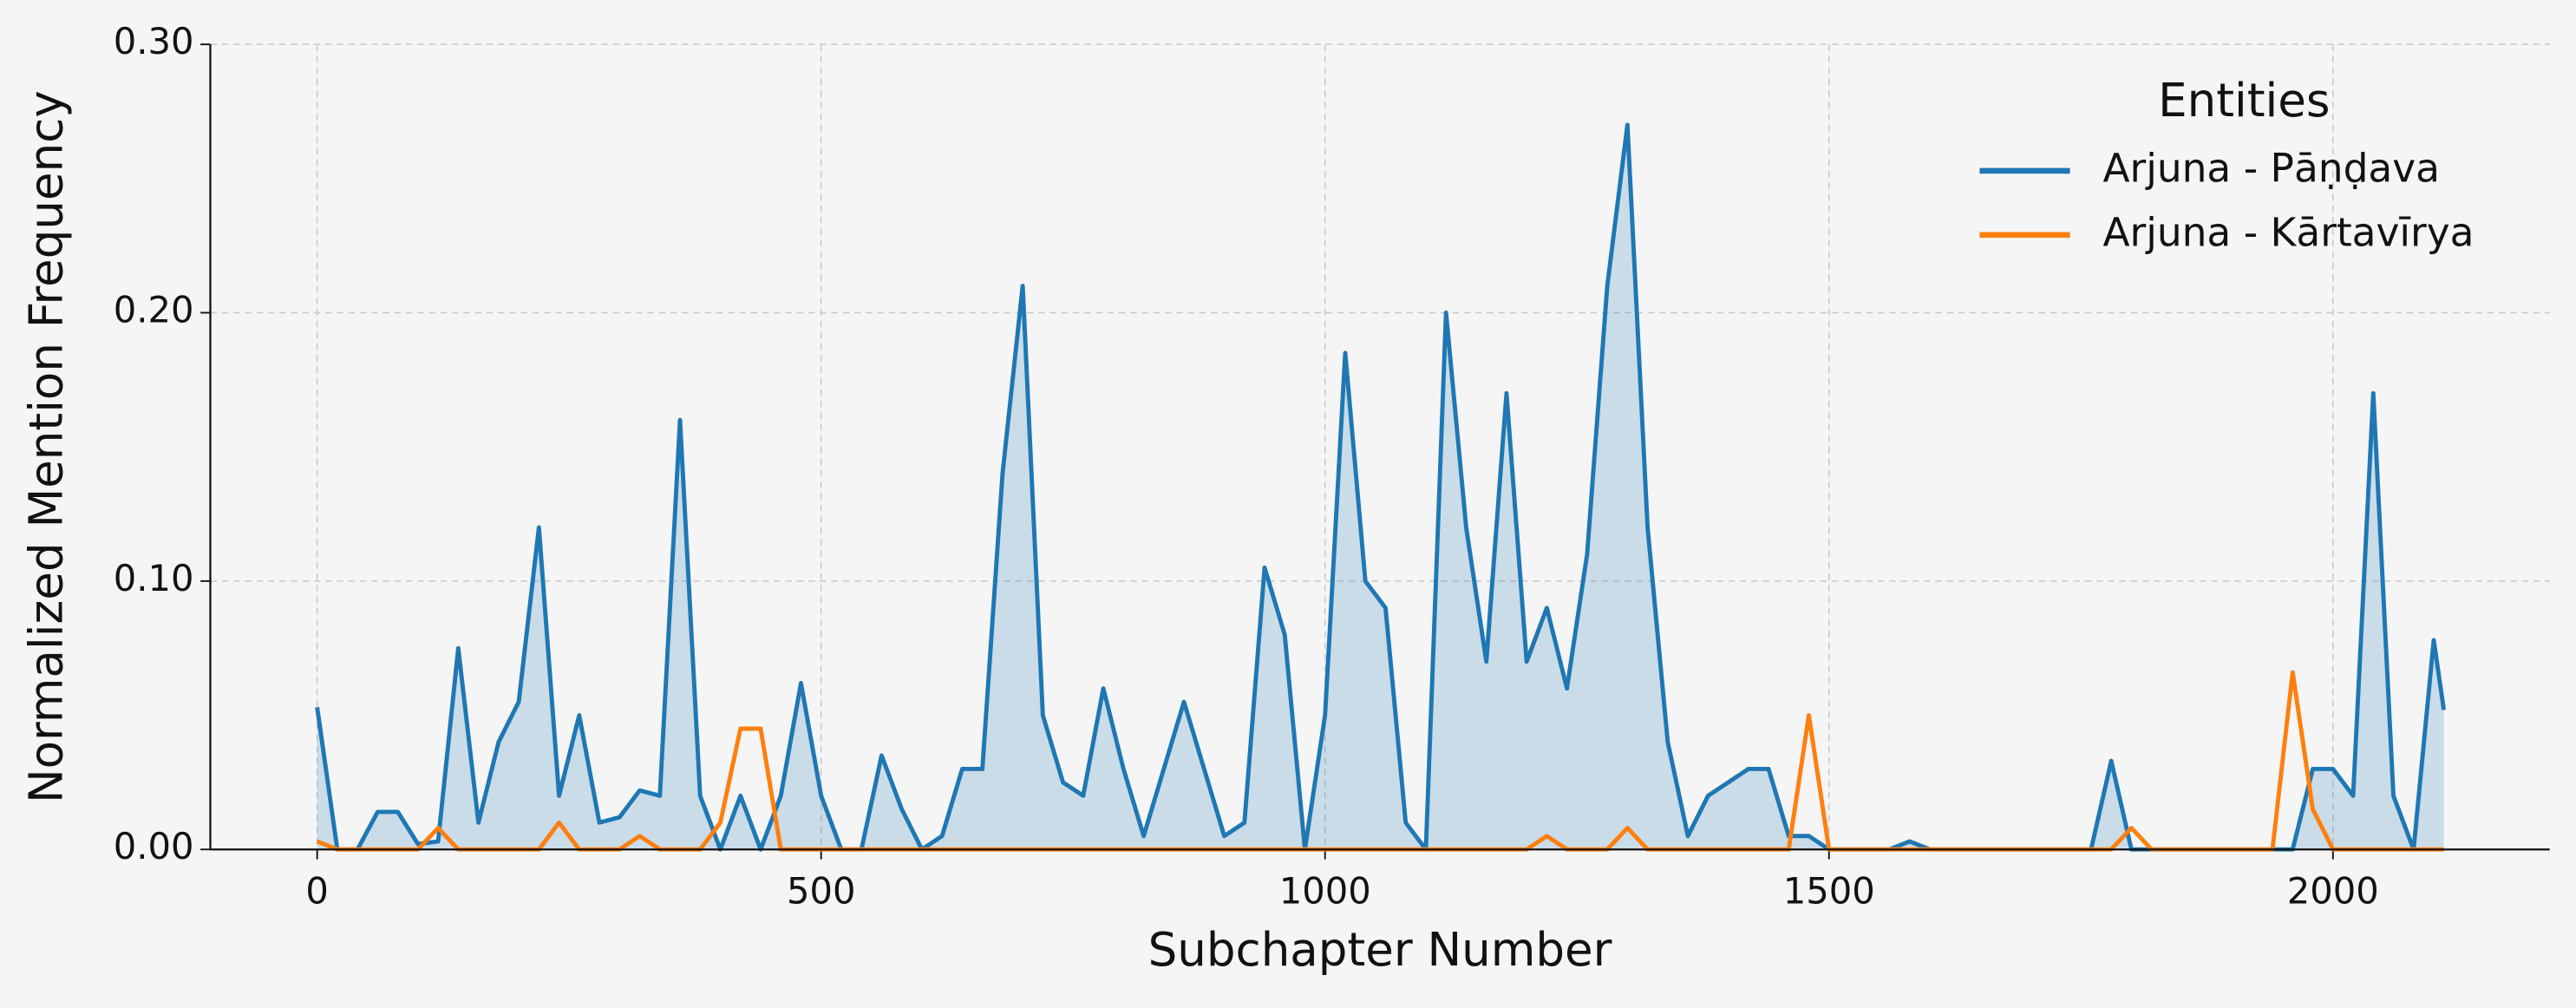 This screenshot has width=2576, height=1008. Describe the element at coordinates (317, 890) in the screenshot. I see `x-tick-label: 0` at that location.